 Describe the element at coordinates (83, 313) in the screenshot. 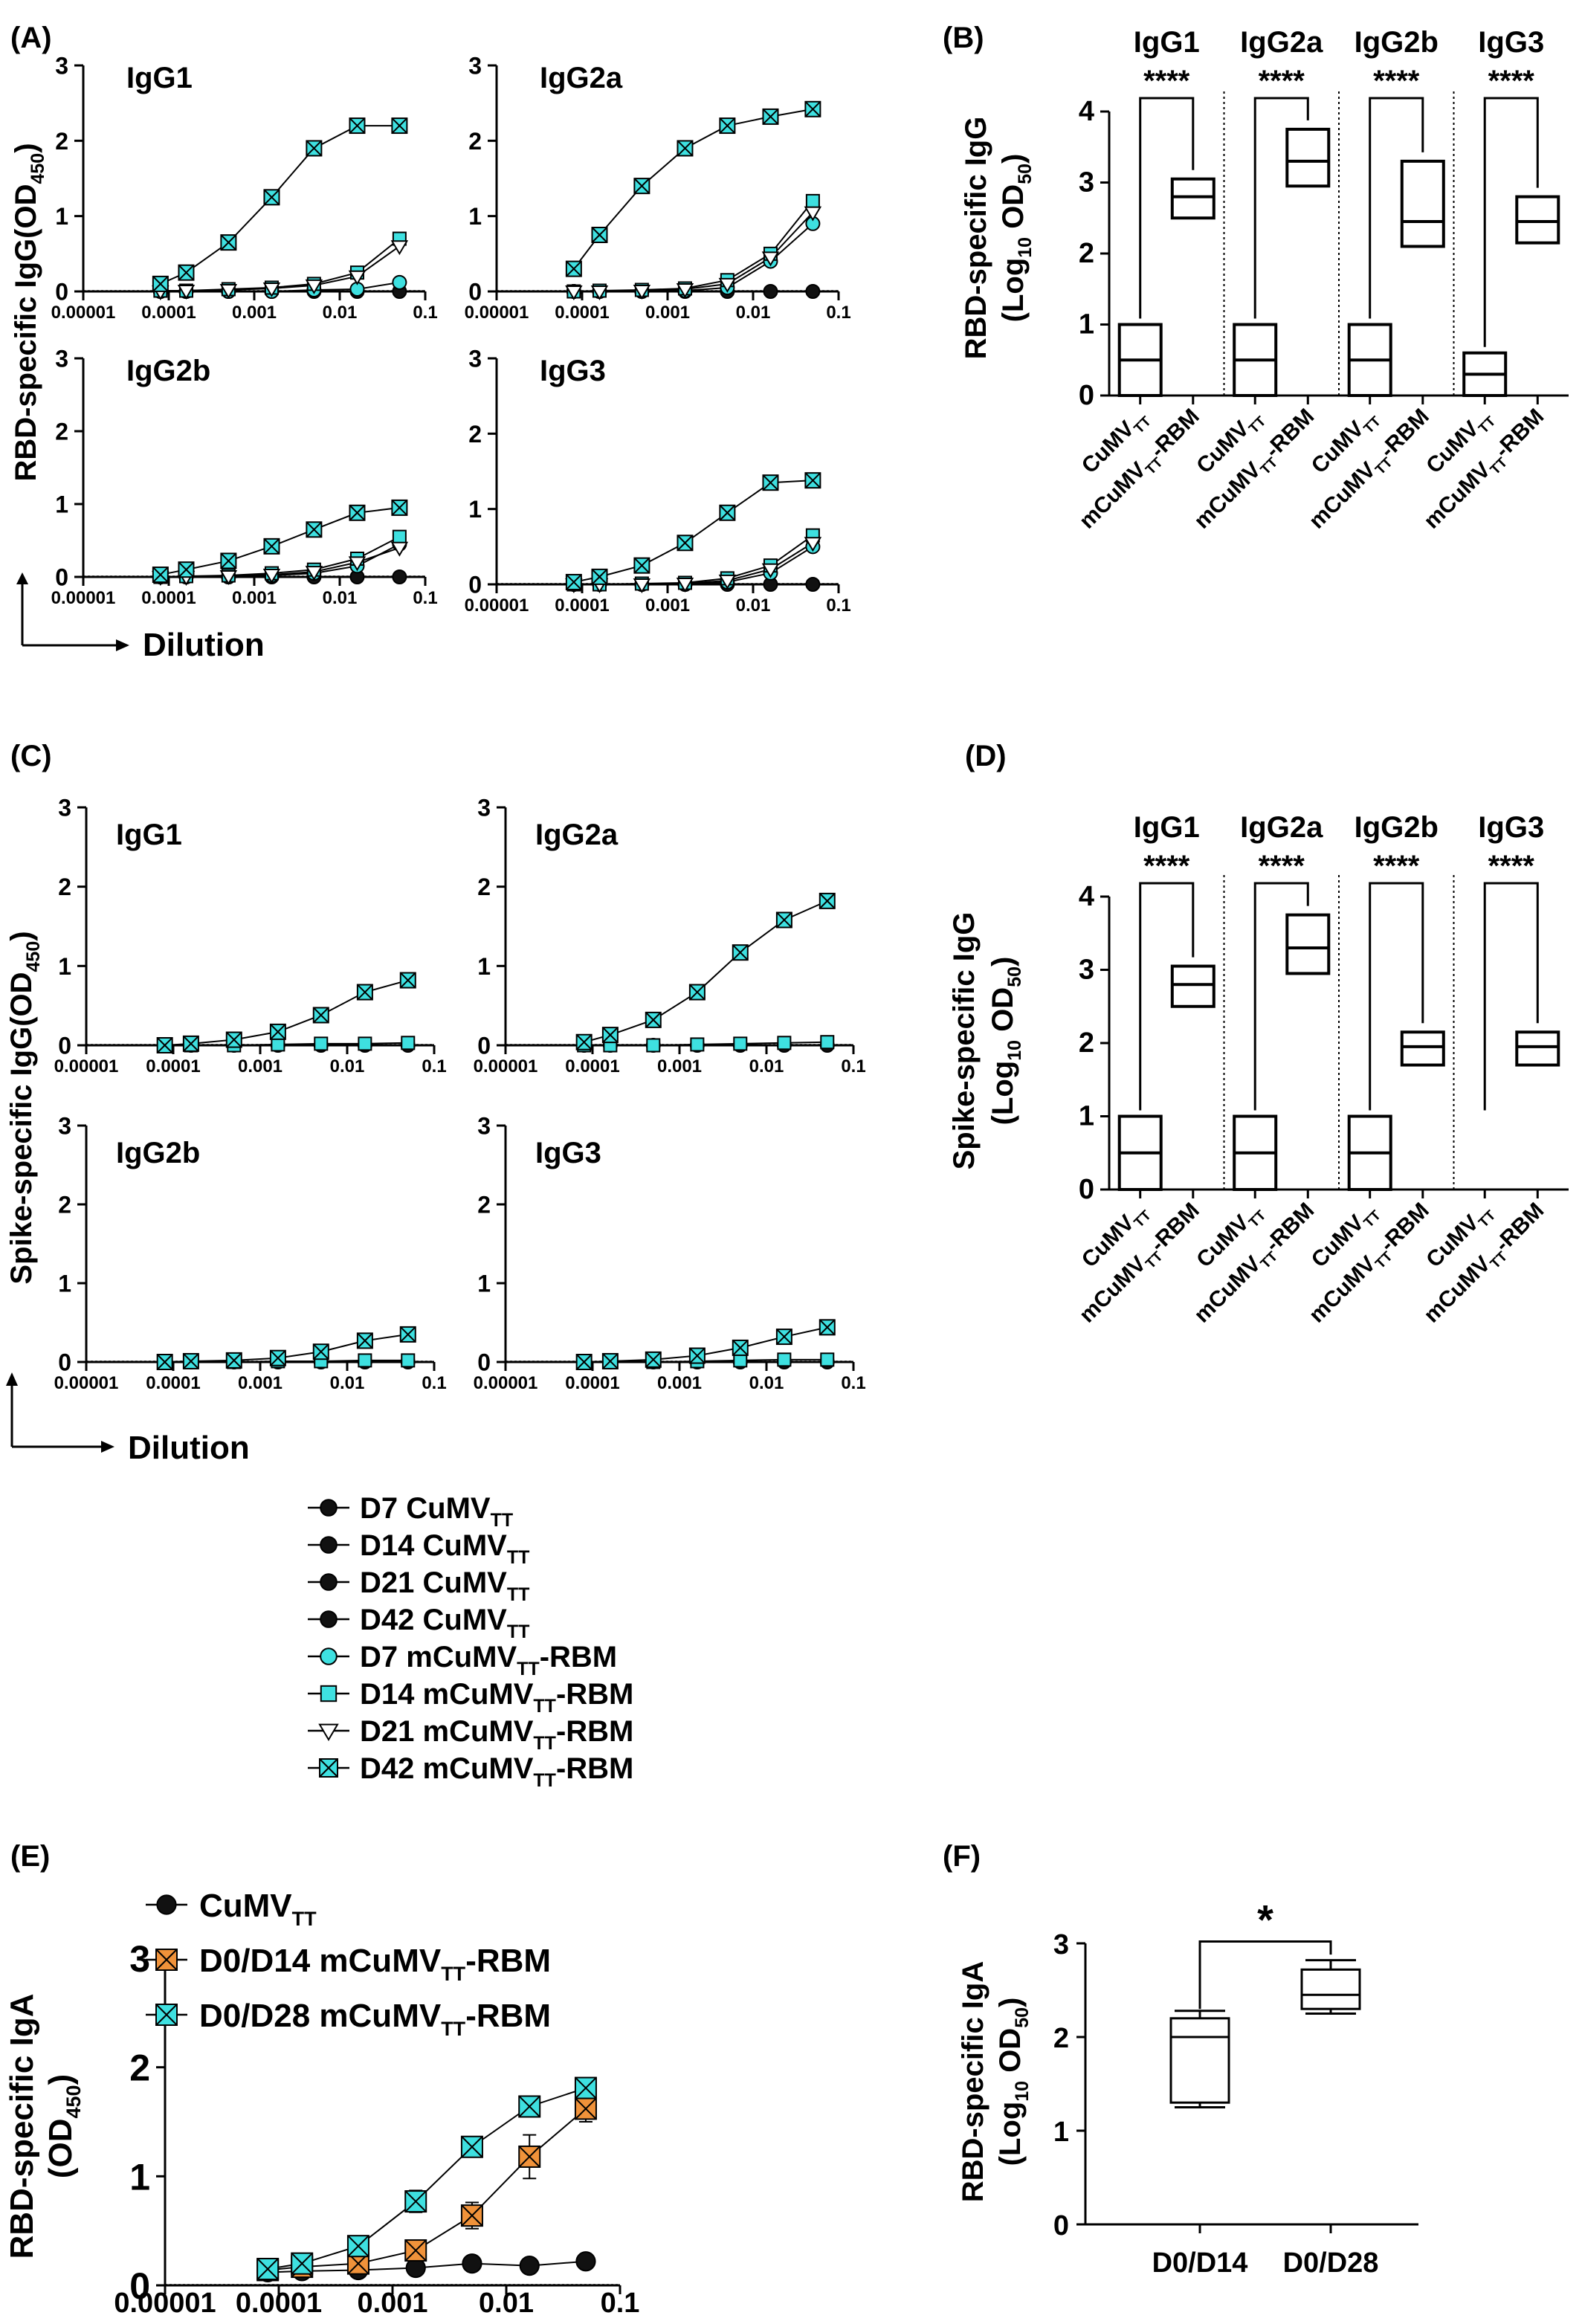

I see `A-IgG1-xtick-label: 0.00001` at that location.